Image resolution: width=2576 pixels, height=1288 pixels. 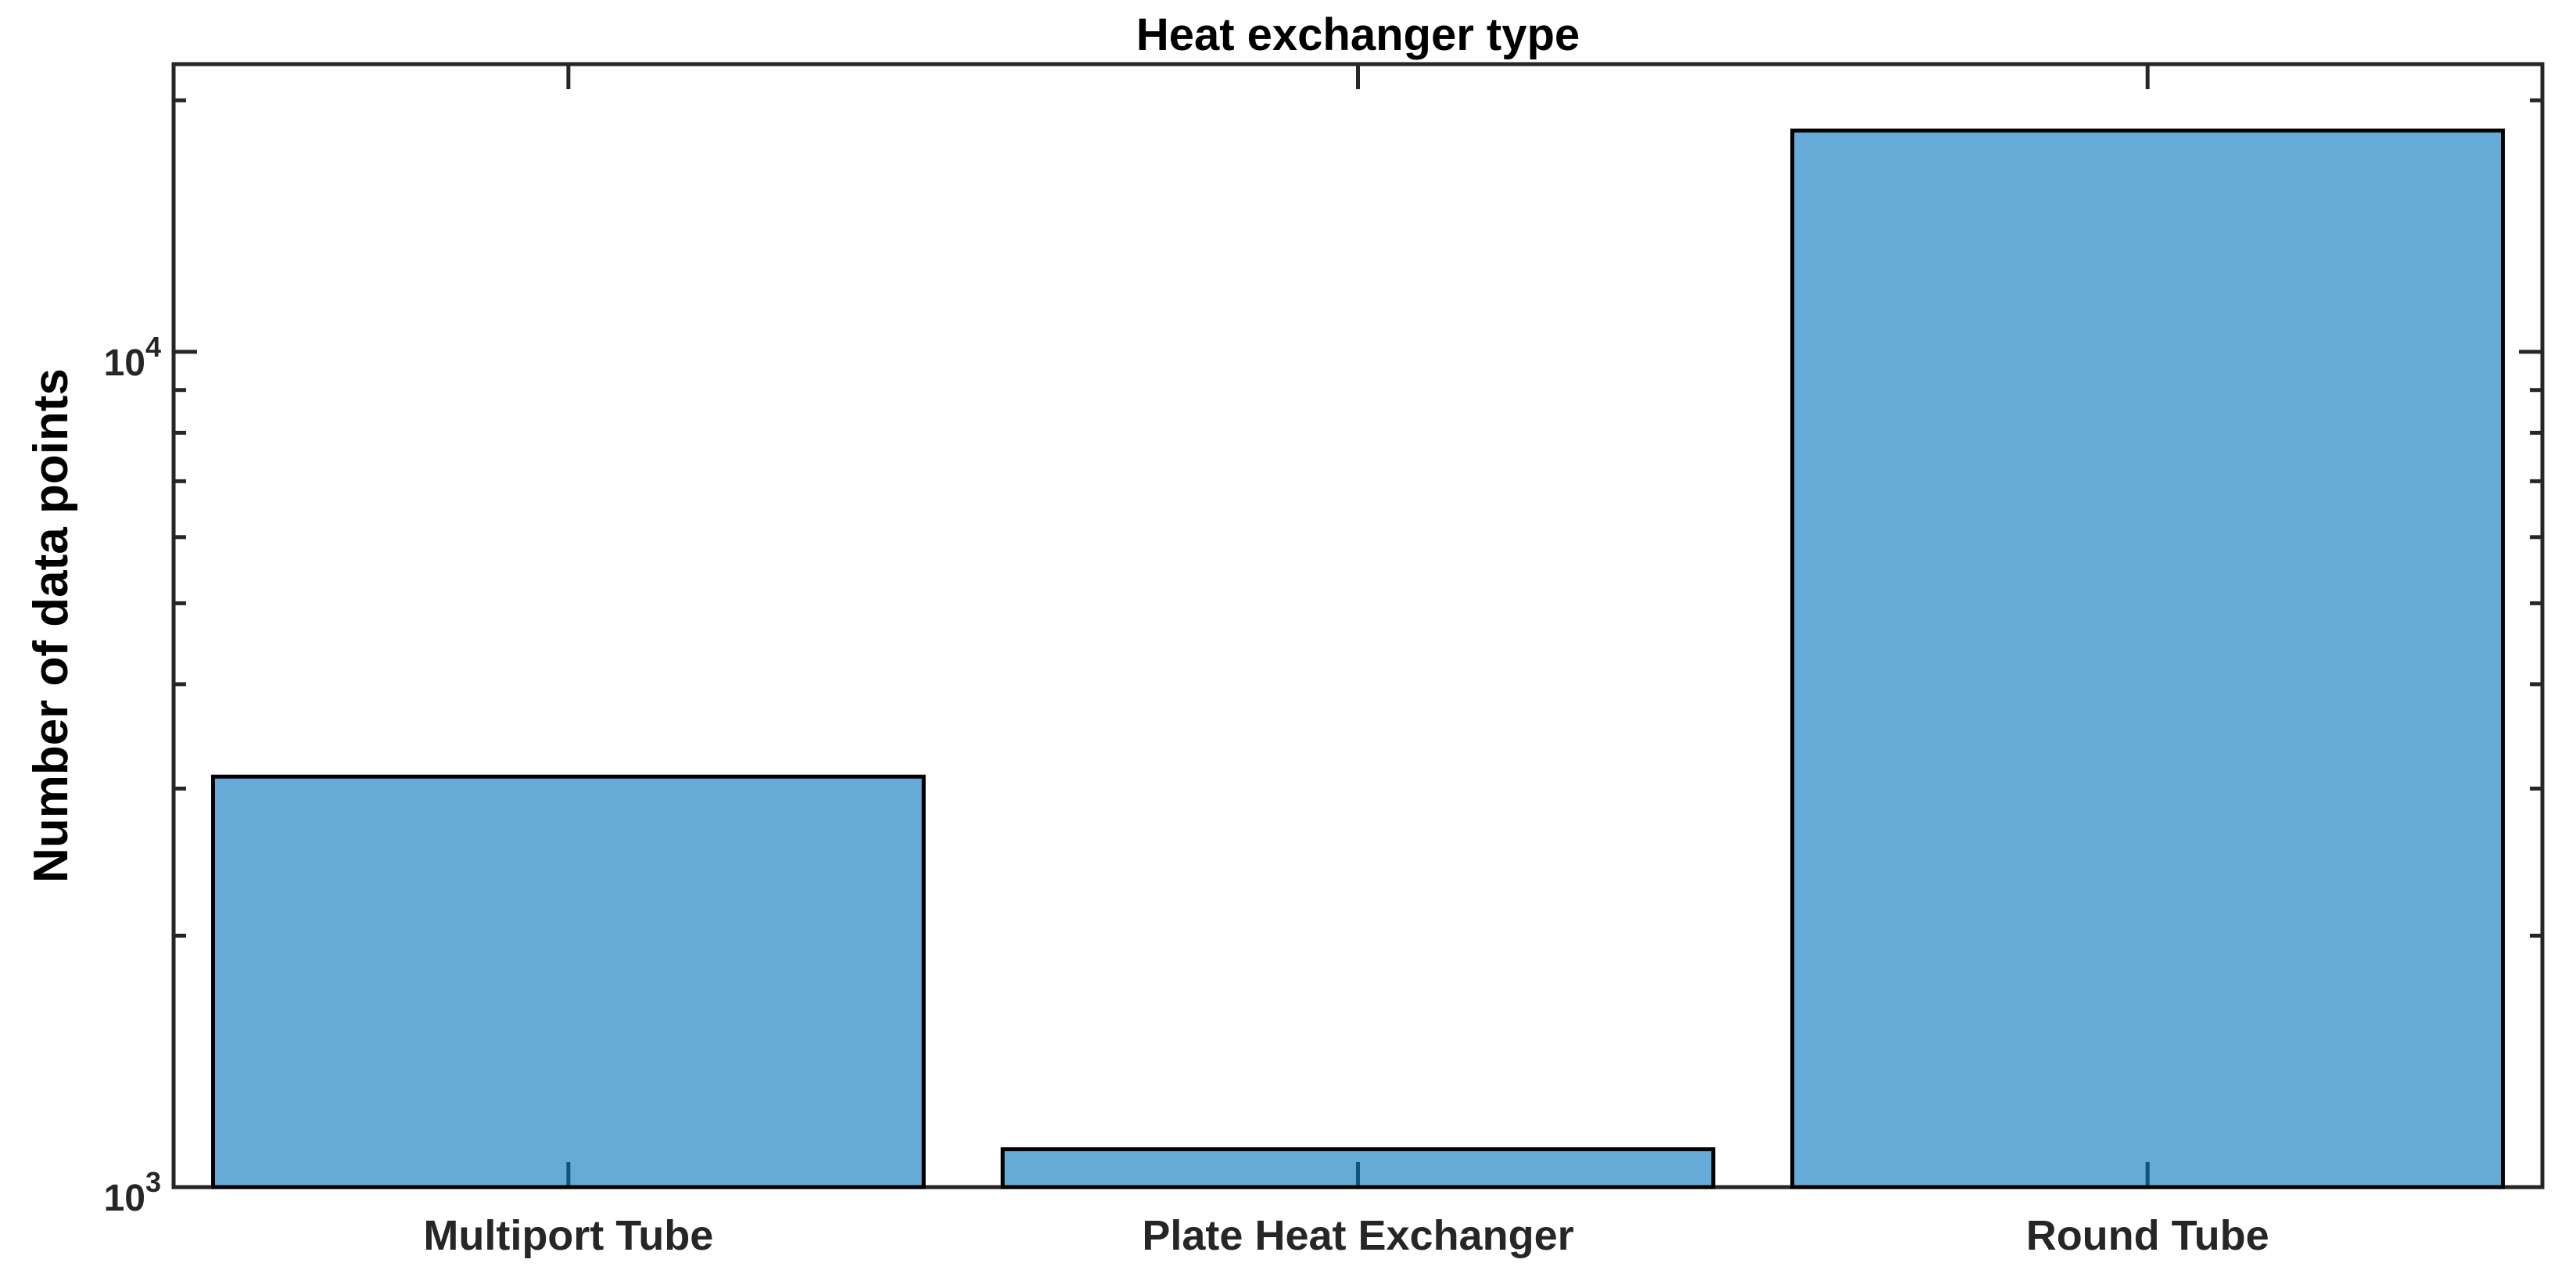 What do you see at coordinates (132, 1192) in the screenshot?
I see `y-tick-label: 10³` at bounding box center [132, 1192].